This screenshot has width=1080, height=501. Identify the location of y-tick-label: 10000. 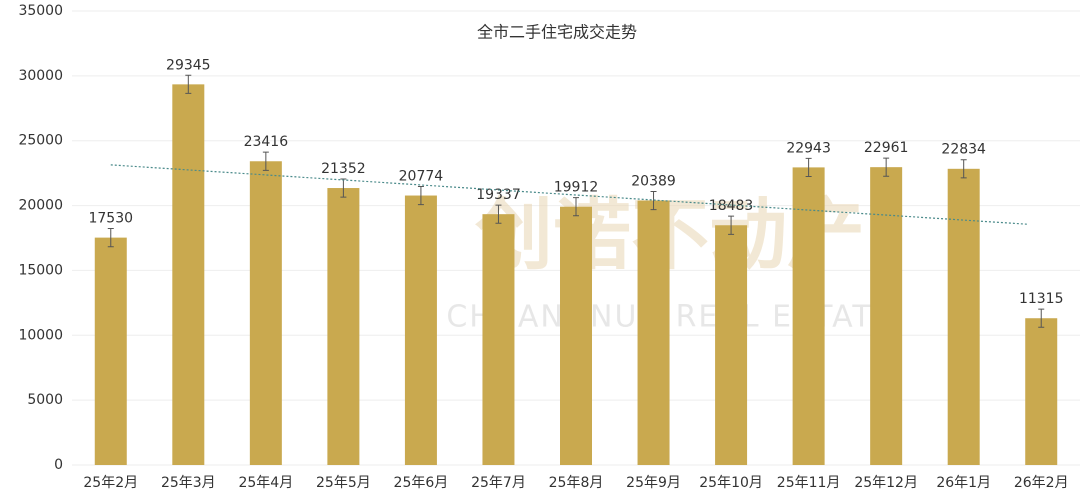
(40, 335).